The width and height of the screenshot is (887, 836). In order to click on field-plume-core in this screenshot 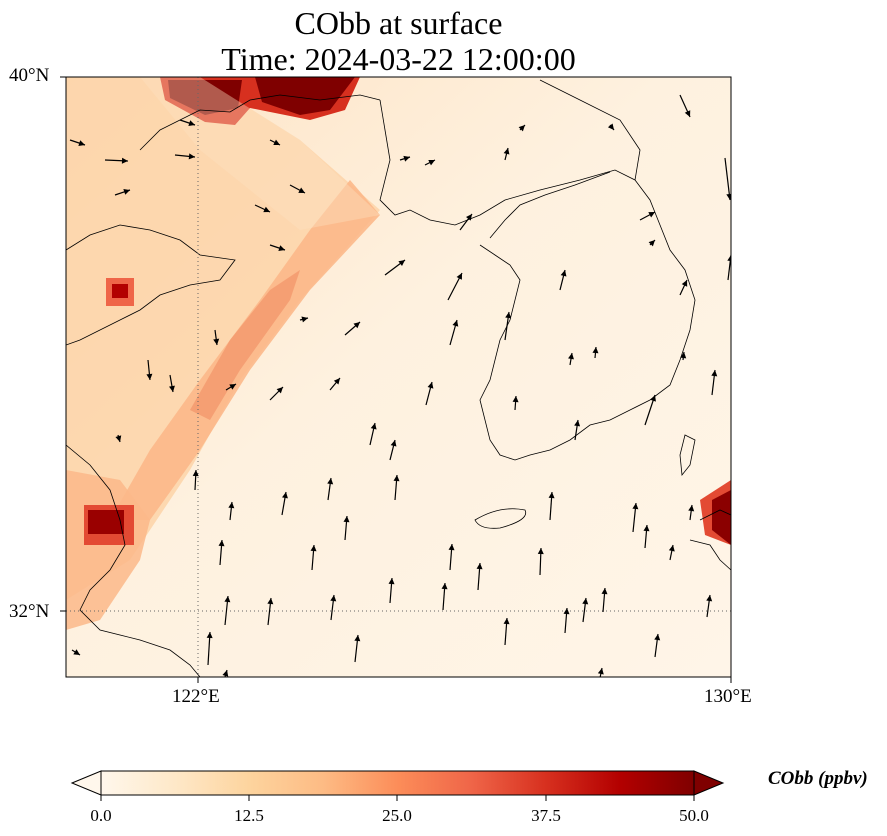, I will do `click(245, 345)`.